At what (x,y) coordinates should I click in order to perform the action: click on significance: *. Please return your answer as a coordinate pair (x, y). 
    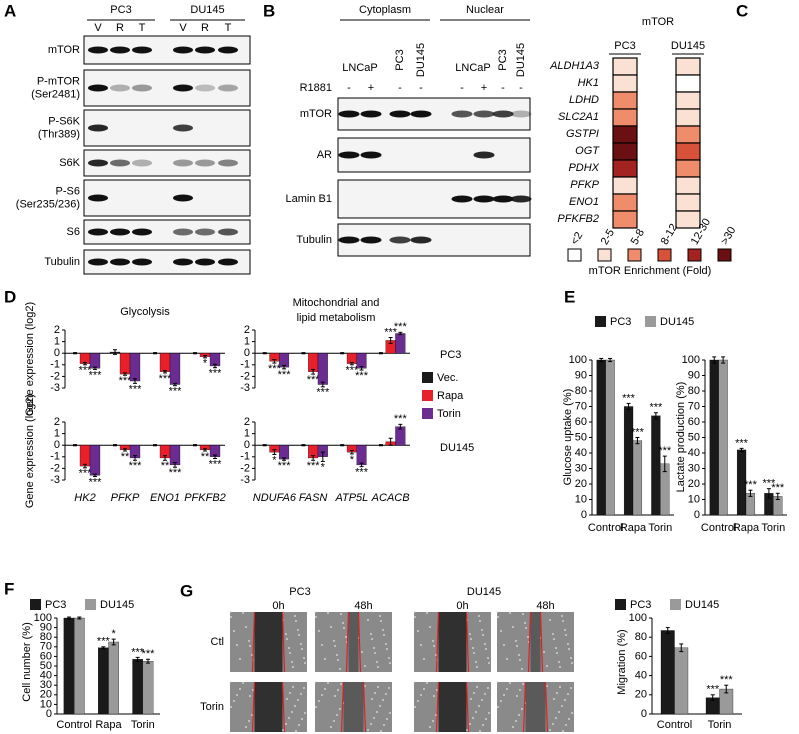
    Looking at the image, I should click on (274, 460).